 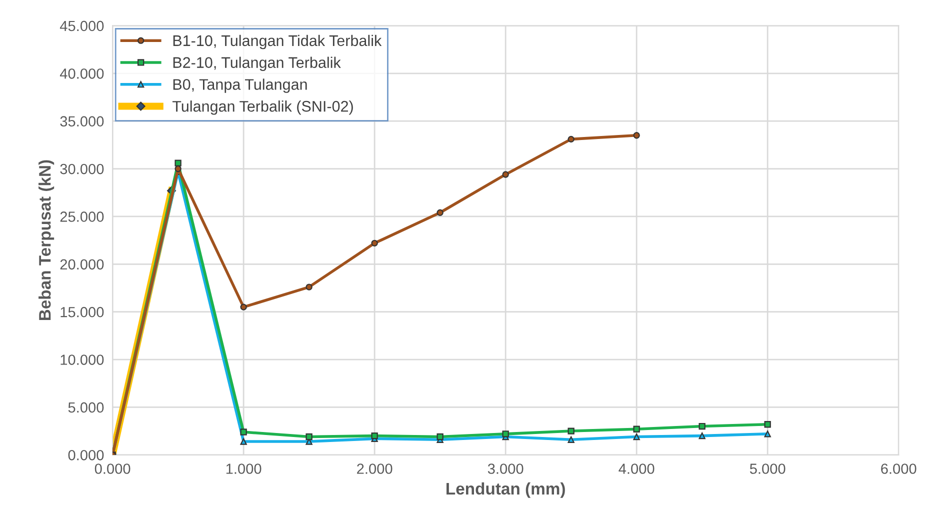 I want to click on y-tick-label: 20.000, so click(x=82, y=264).